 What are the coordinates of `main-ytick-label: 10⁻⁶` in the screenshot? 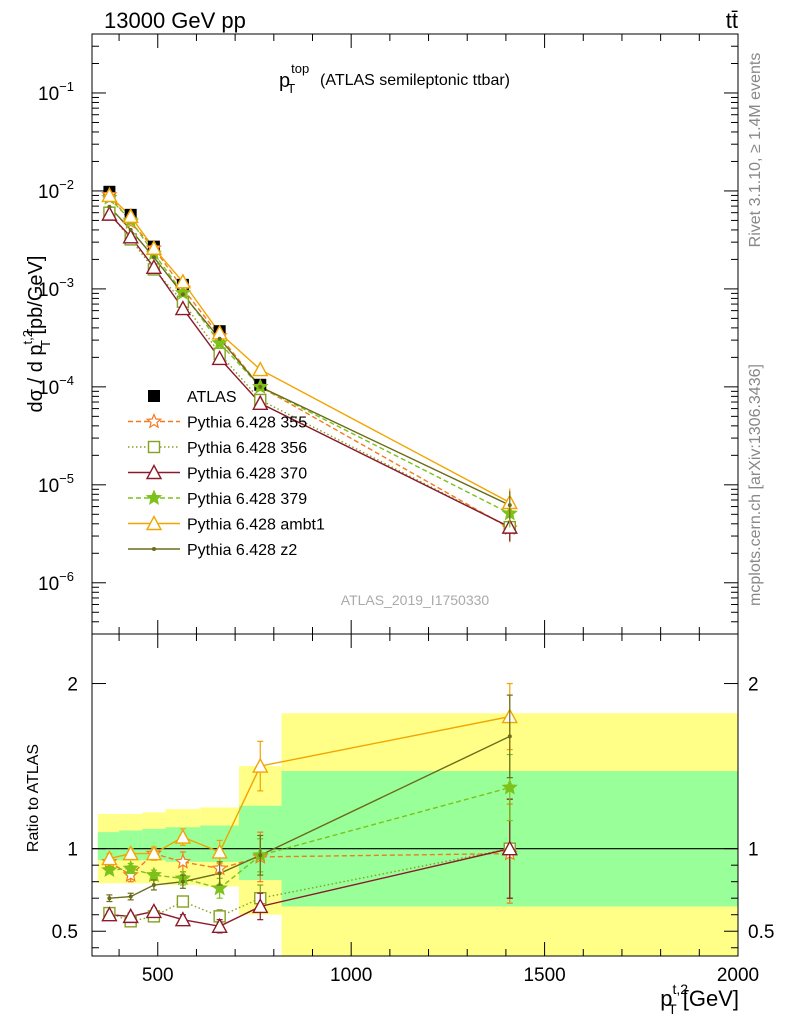 It's located at (56, 582).